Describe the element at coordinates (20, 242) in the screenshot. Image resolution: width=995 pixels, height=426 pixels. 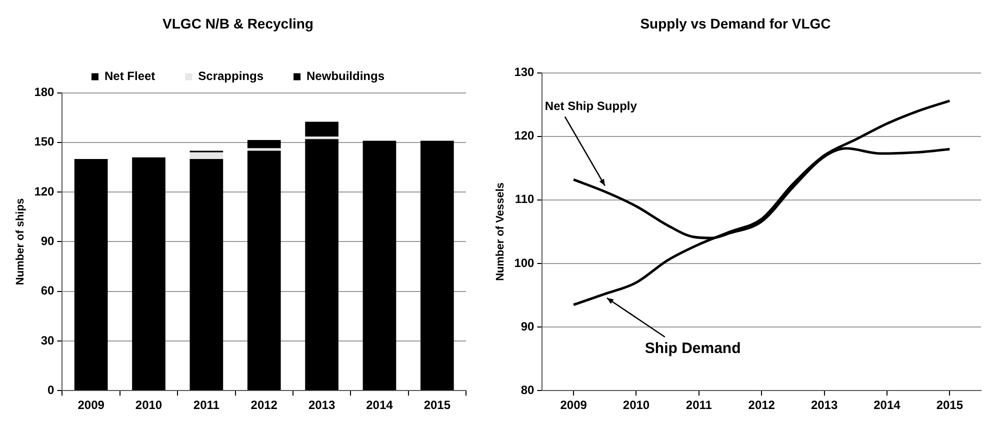
I see `y-axis-title: Number of ships` at that location.